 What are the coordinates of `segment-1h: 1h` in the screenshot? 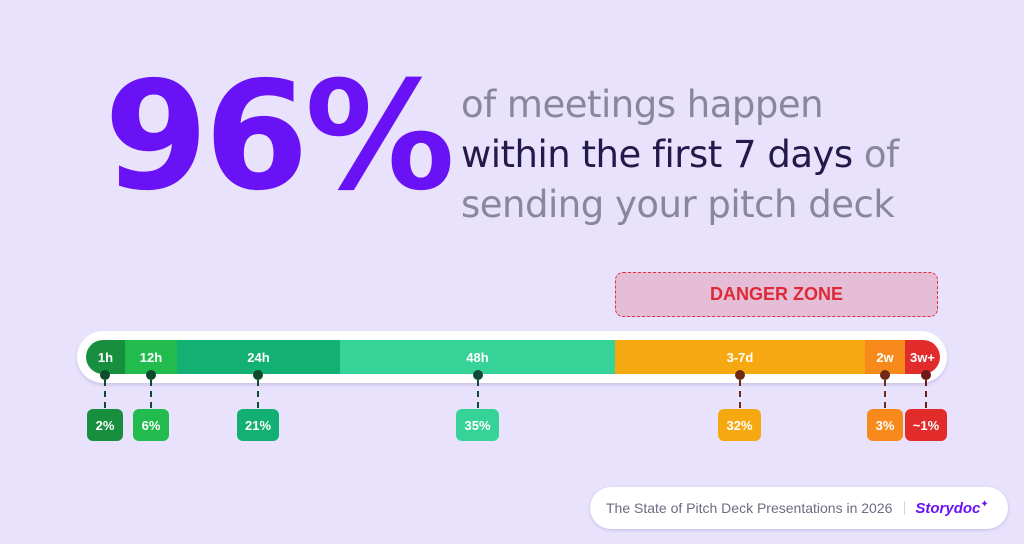 It's located at (105, 357).